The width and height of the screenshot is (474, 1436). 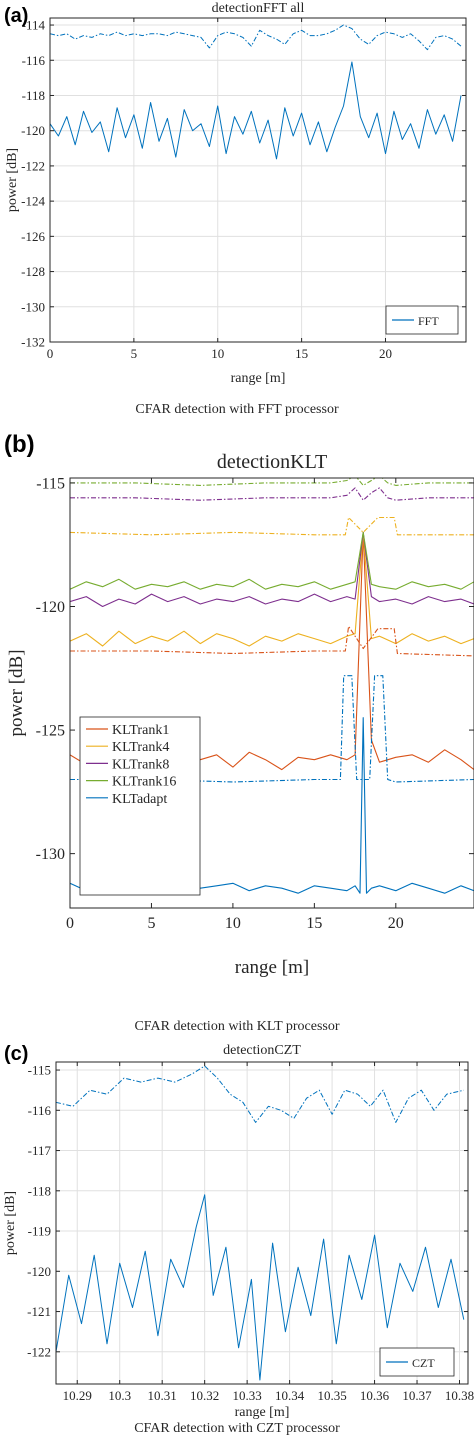 What do you see at coordinates (140, 764) in the screenshot?
I see `legend-entry: KLTrank8` at bounding box center [140, 764].